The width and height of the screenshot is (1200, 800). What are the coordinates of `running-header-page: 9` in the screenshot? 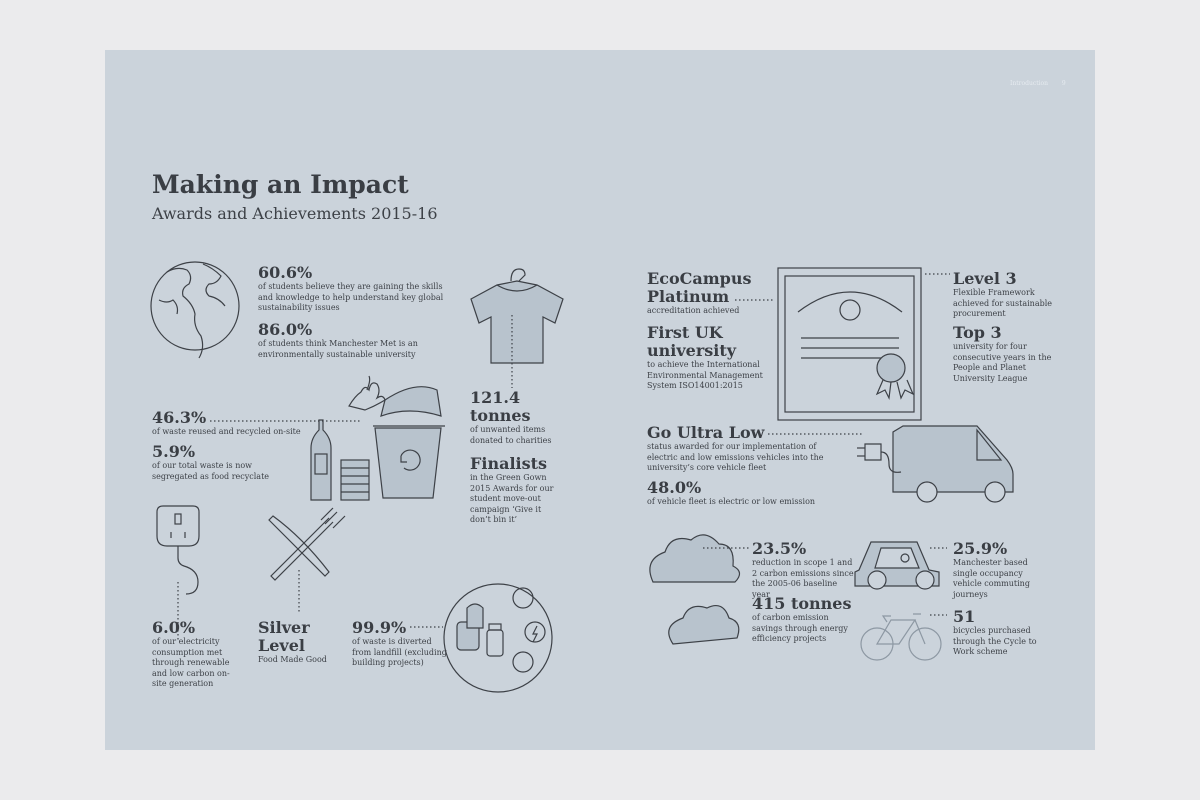 It's located at (1063, 83).